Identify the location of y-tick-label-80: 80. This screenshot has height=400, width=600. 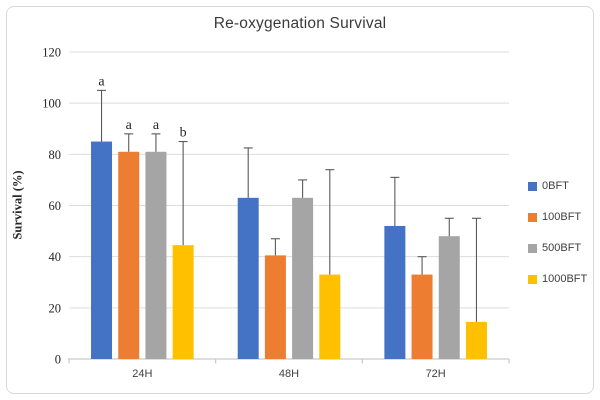
(55, 155).